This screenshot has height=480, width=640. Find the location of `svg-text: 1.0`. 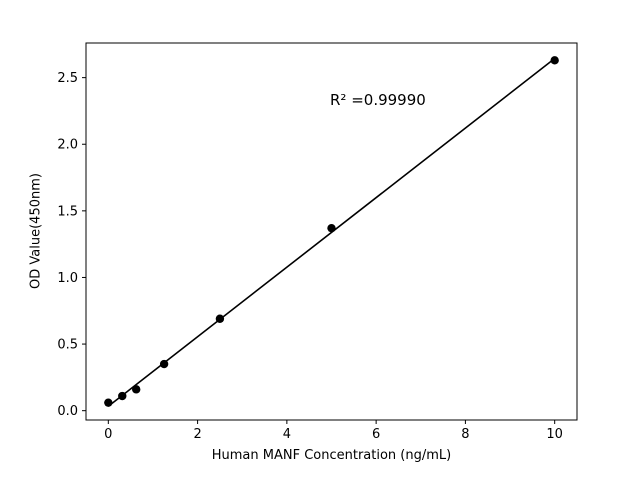

svg-text: 1.0 is located at coordinates (67, 278).